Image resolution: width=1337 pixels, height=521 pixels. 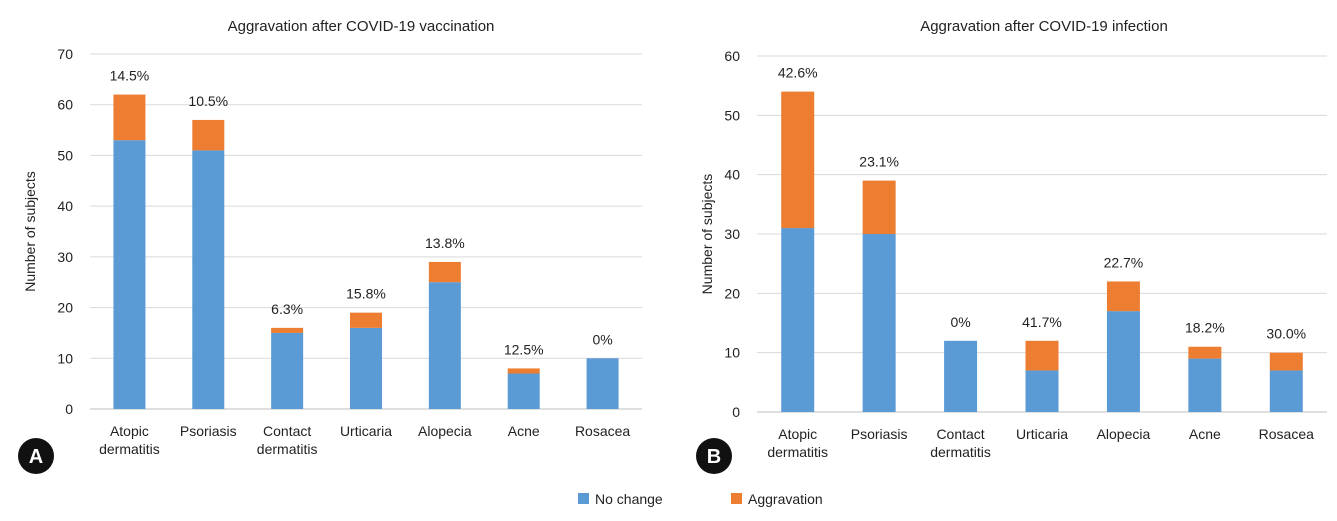 What do you see at coordinates (879, 162) in the screenshot?
I see `data-label: 23.1%` at bounding box center [879, 162].